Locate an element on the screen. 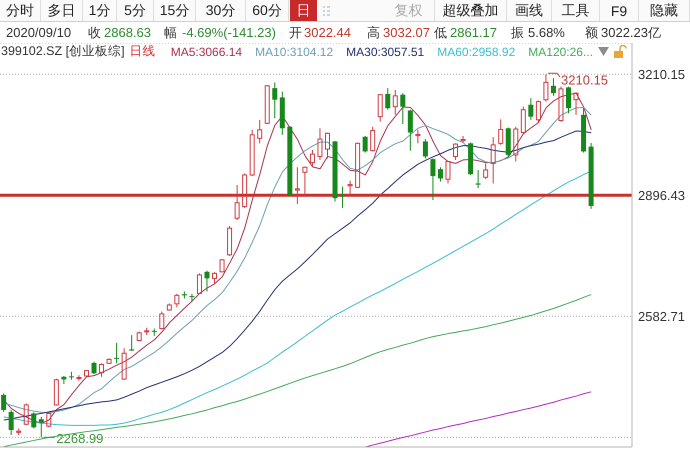  text: MA5:3066.14 is located at coordinates (206, 51).